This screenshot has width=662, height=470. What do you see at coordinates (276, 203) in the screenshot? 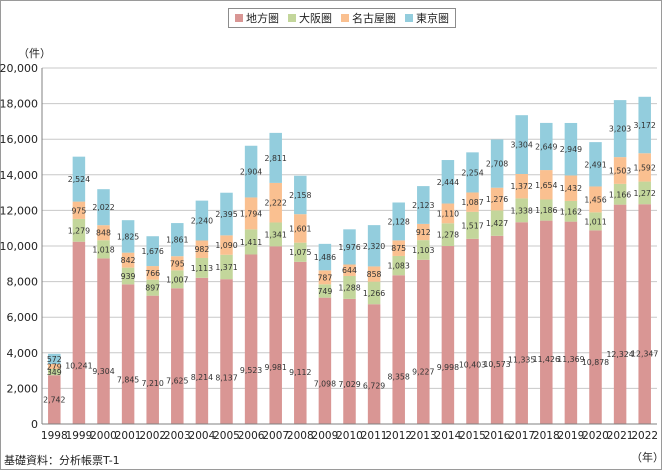
I see `data-label: 2,222` at bounding box center [276, 203].